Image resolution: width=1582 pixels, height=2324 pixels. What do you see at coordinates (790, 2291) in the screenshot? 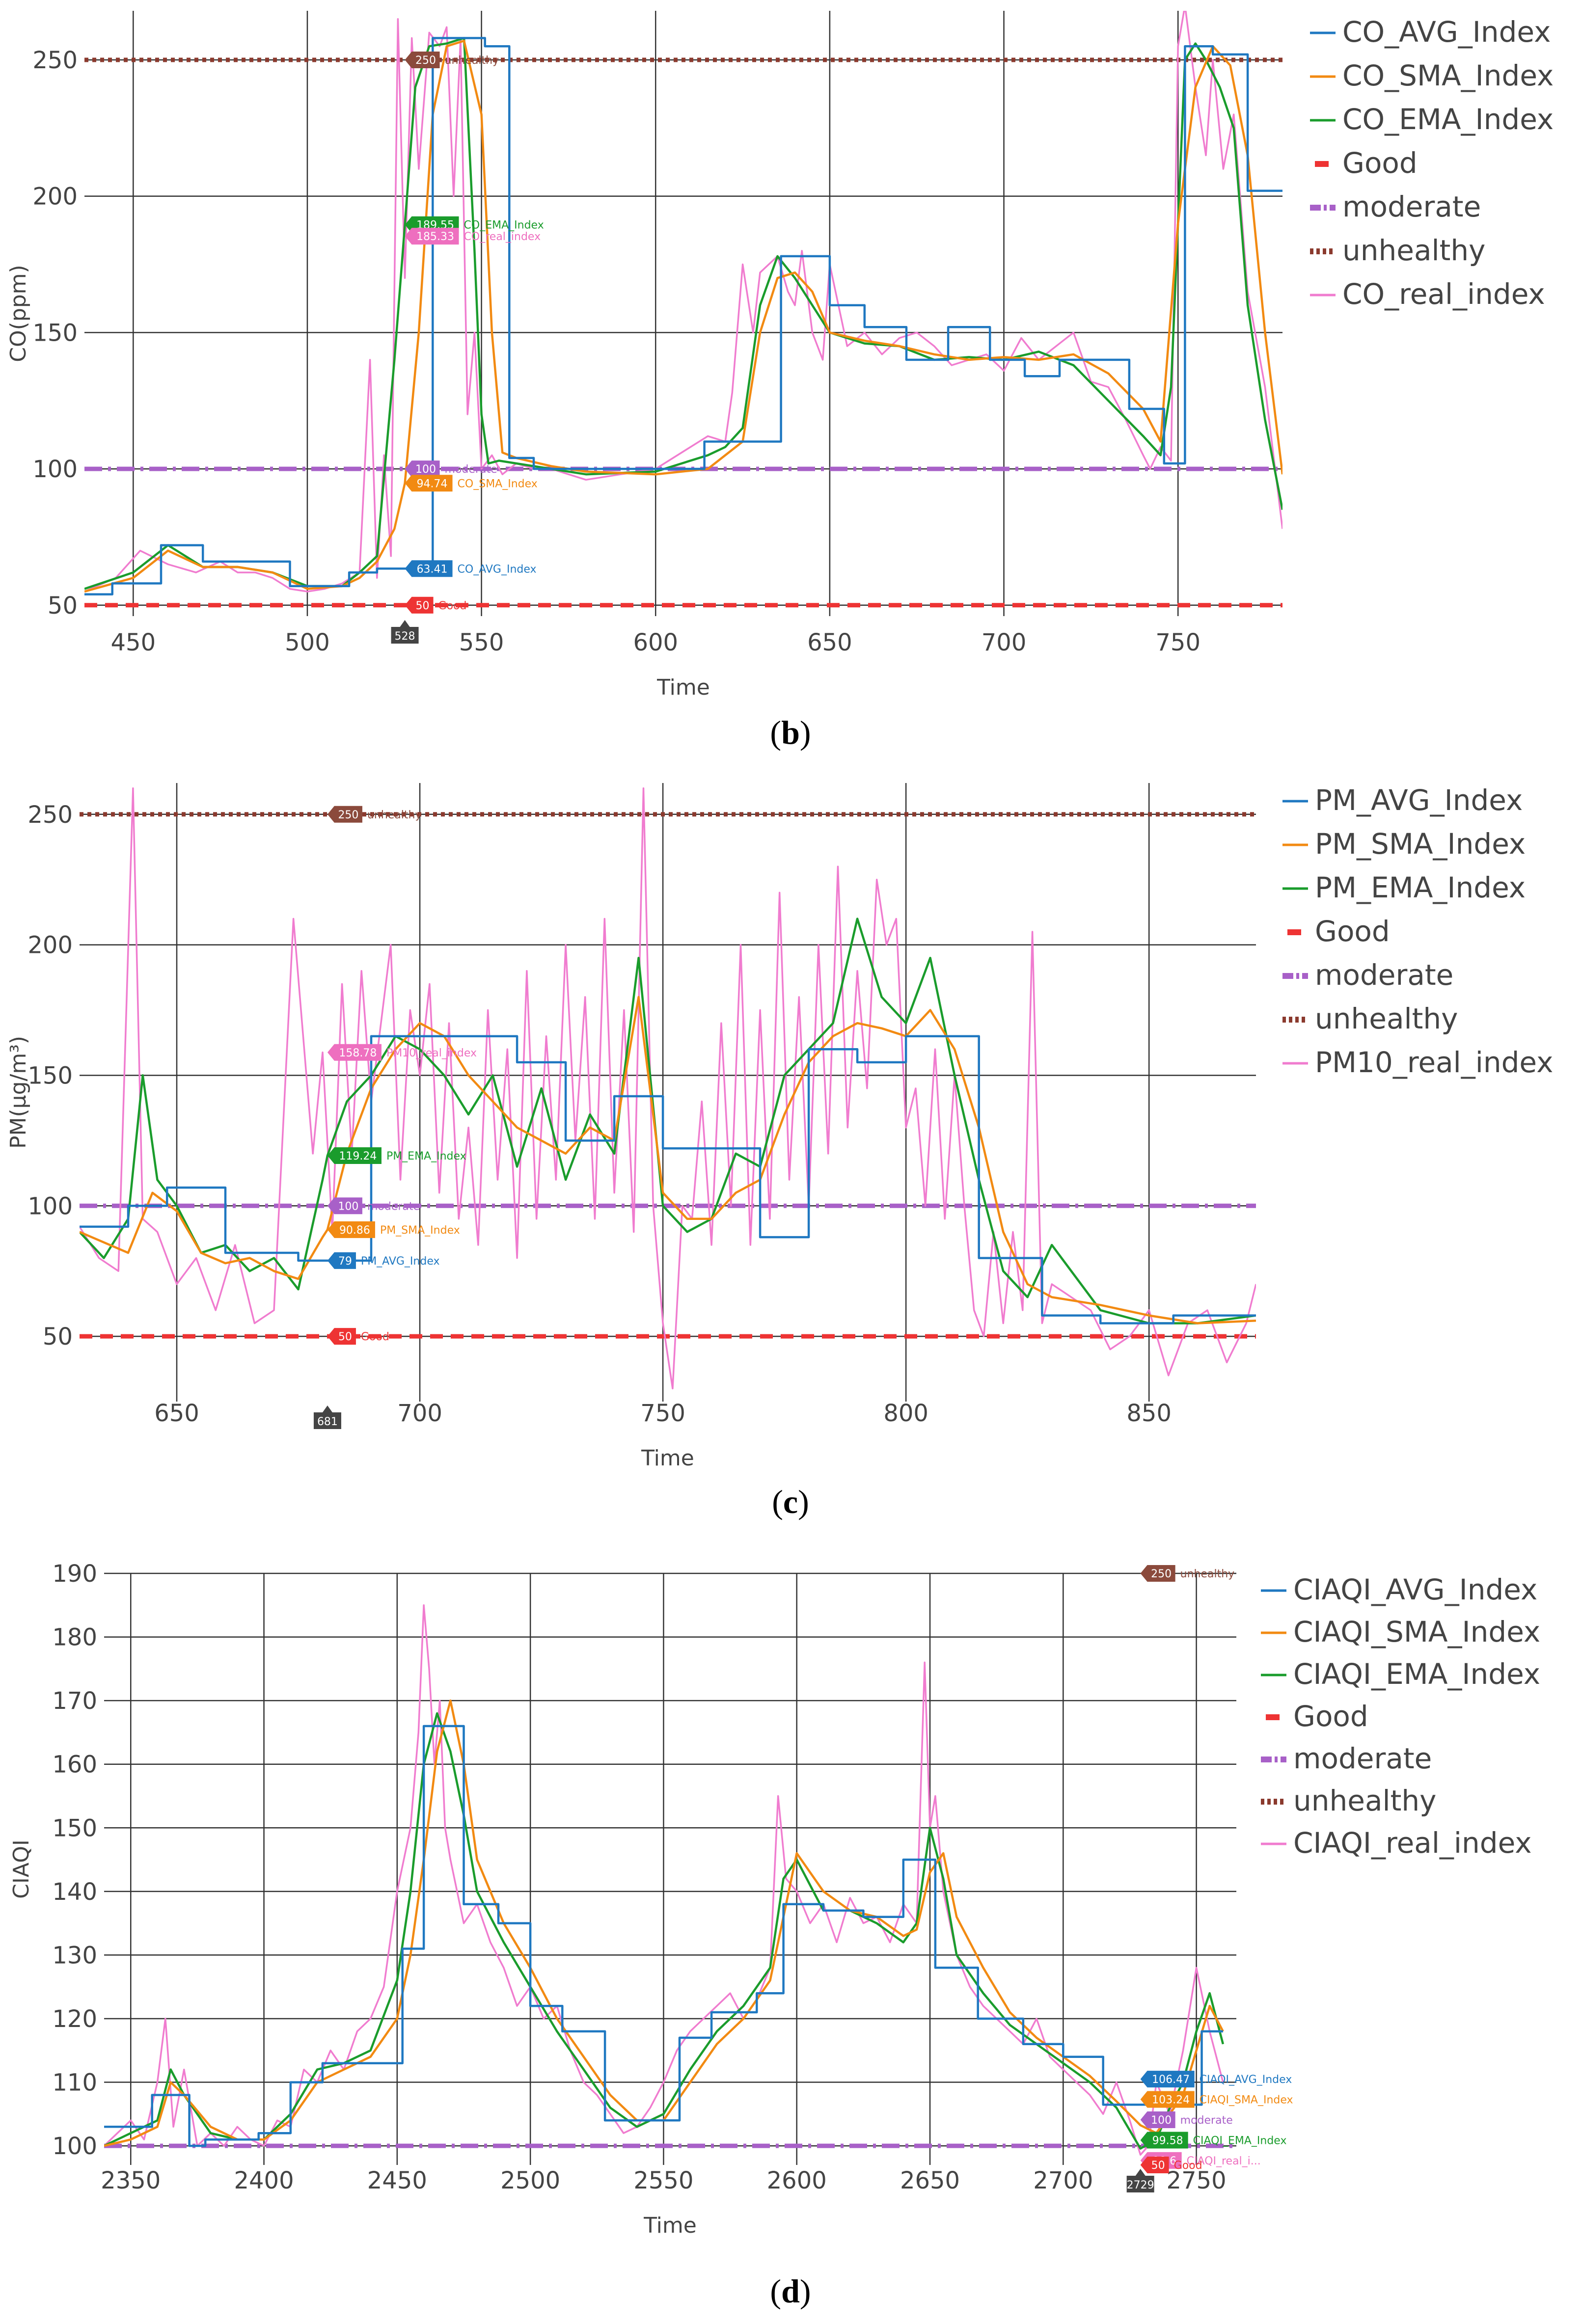
I see `panel-label: (d)` at bounding box center [790, 2291].